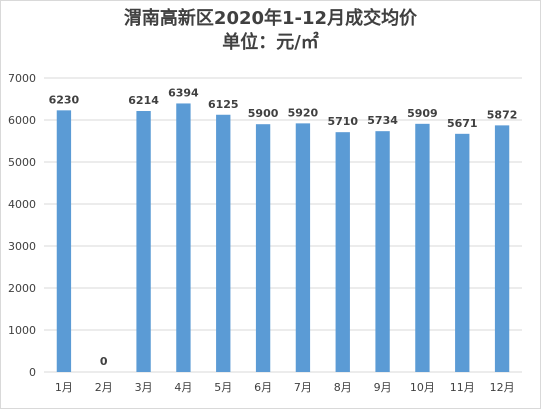  I want to click on y-tick-label: 5000, so click(22, 162).